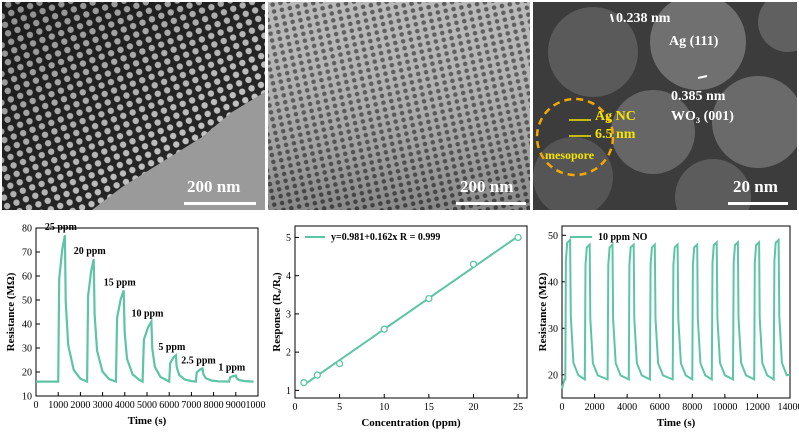  What do you see at coordinates (757, 407) in the screenshot?
I see `x-tick-label: 12000` at bounding box center [757, 407].